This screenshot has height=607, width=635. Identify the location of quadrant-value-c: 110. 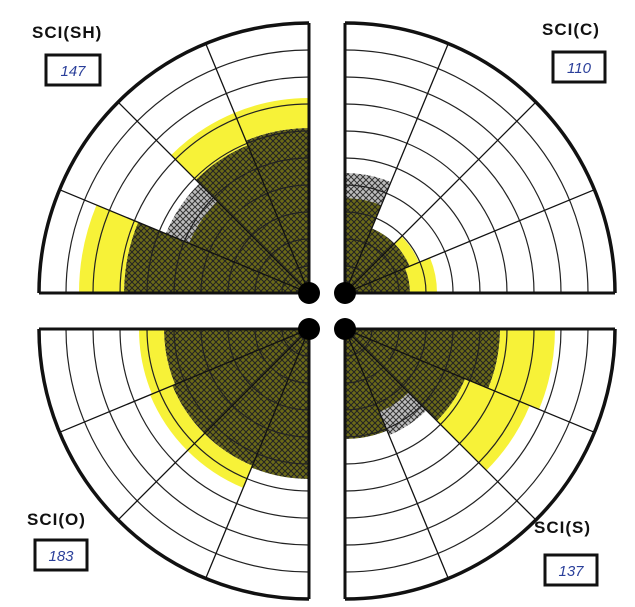
(579, 68).